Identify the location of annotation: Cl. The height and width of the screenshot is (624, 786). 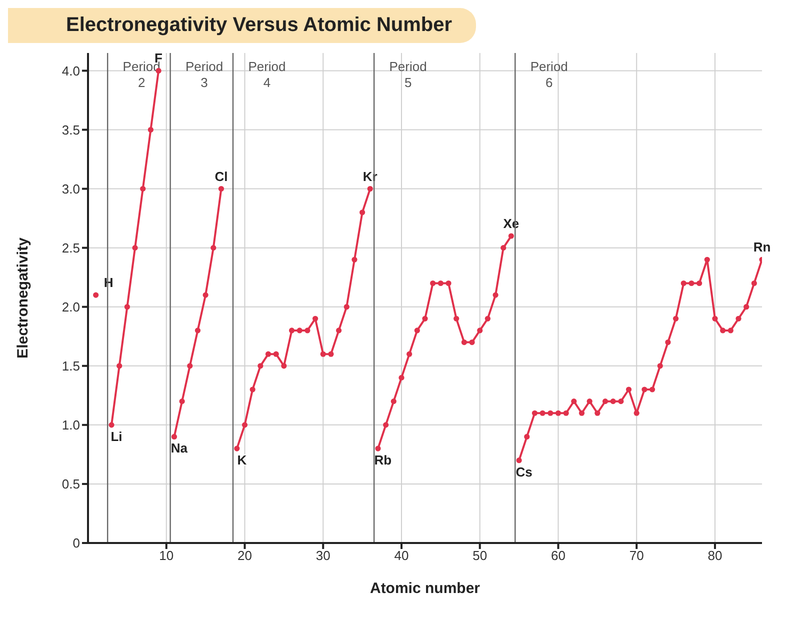
(221, 176).